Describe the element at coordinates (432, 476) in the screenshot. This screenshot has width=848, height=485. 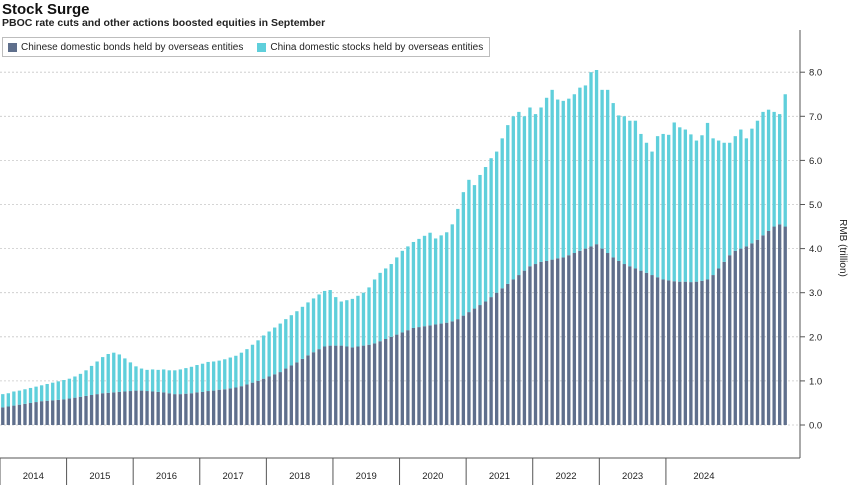
I see `x-year-label: 2020` at that location.